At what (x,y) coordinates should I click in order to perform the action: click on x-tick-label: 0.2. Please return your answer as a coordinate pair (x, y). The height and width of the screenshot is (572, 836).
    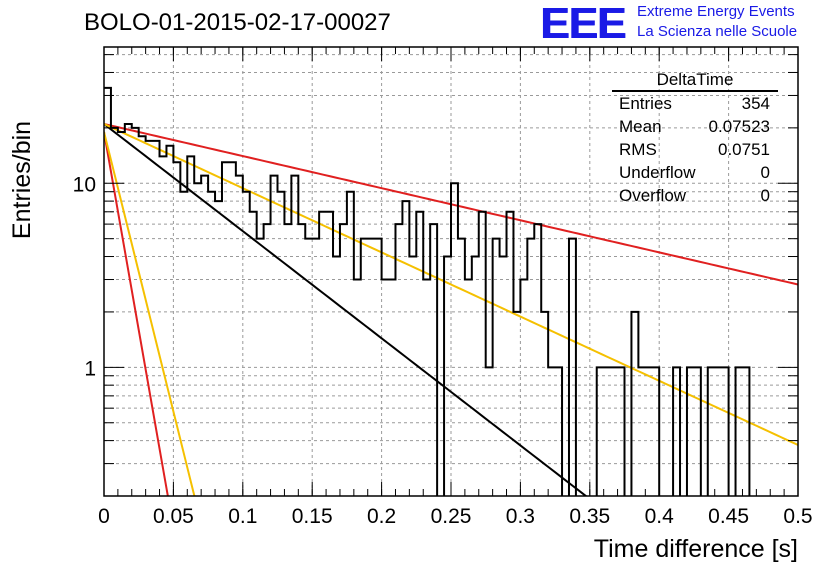
    Looking at the image, I should click on (381, 516).